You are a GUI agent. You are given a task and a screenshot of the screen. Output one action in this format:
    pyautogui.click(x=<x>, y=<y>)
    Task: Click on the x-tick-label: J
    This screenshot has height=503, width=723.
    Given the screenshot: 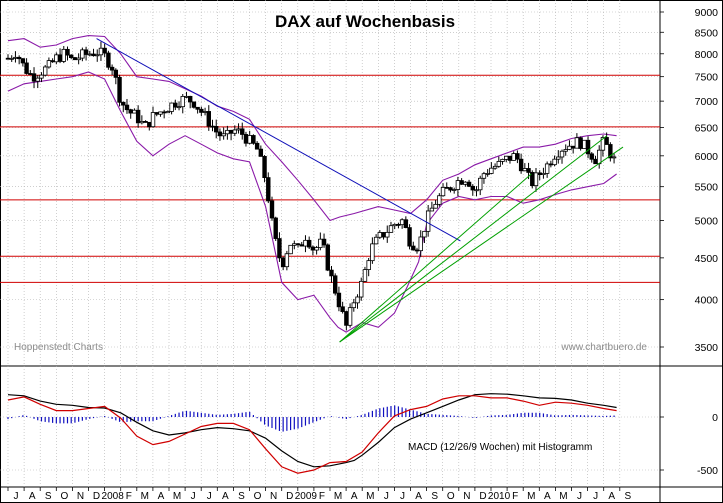 What is the action you would take?
    pyautogui.click(x=16, y=496)
    